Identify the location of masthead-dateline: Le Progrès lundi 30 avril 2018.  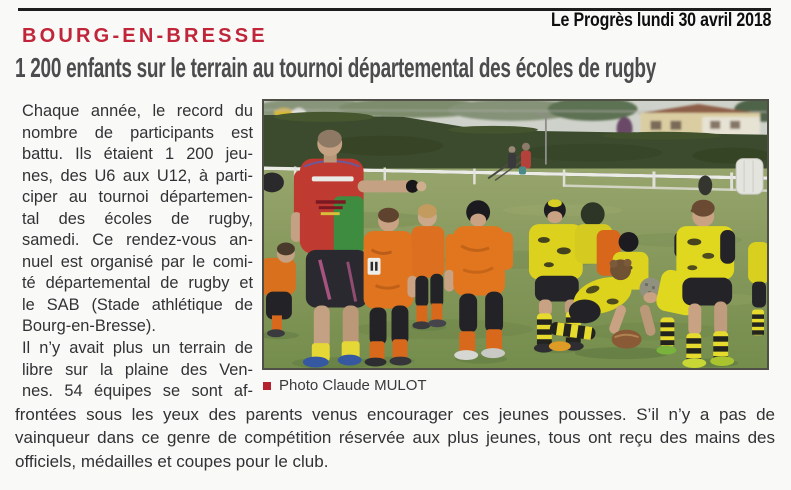
(640, 21).